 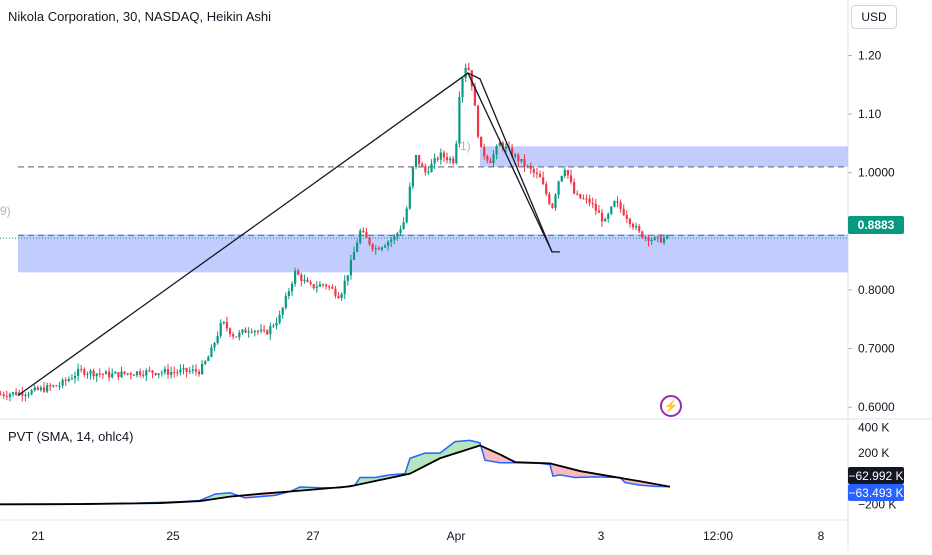 What do you see at coordinates (671, 406) in the screenshot?
I see `lightning-bolt-icon: ⚡` at bounding box center [671, 406].